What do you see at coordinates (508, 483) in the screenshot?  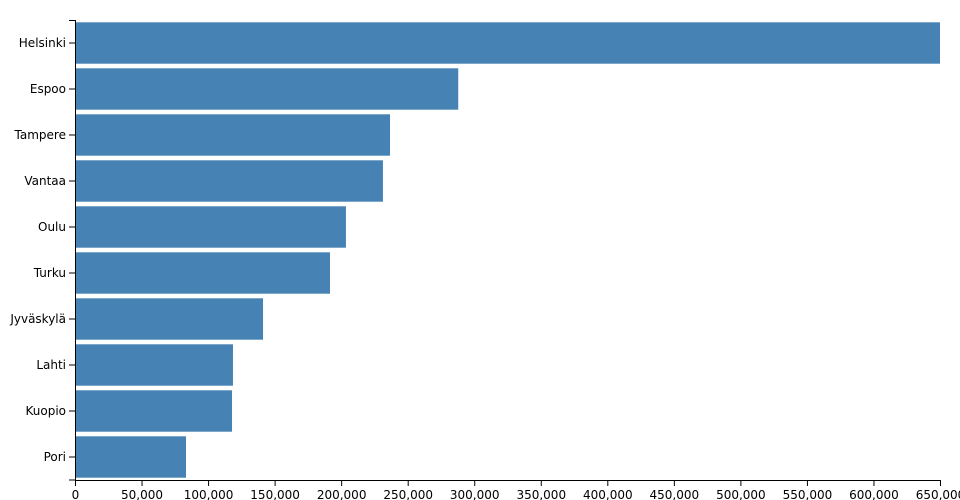 I see `x-axis` at bounding box center [508, 483].